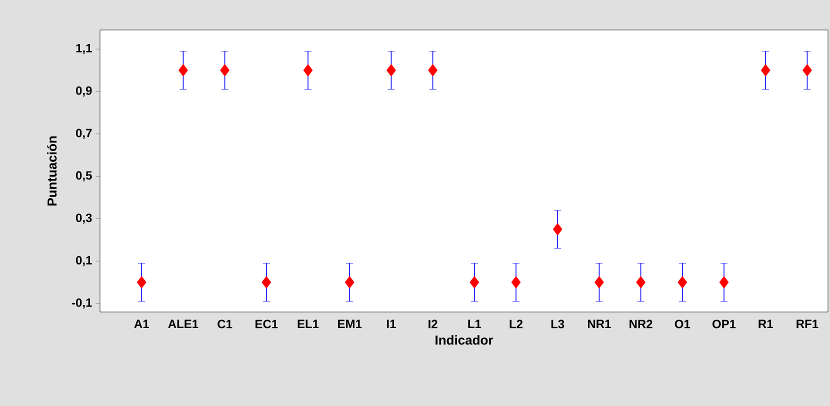  I want to click on x-tick-label: O1, so click(682, 324).